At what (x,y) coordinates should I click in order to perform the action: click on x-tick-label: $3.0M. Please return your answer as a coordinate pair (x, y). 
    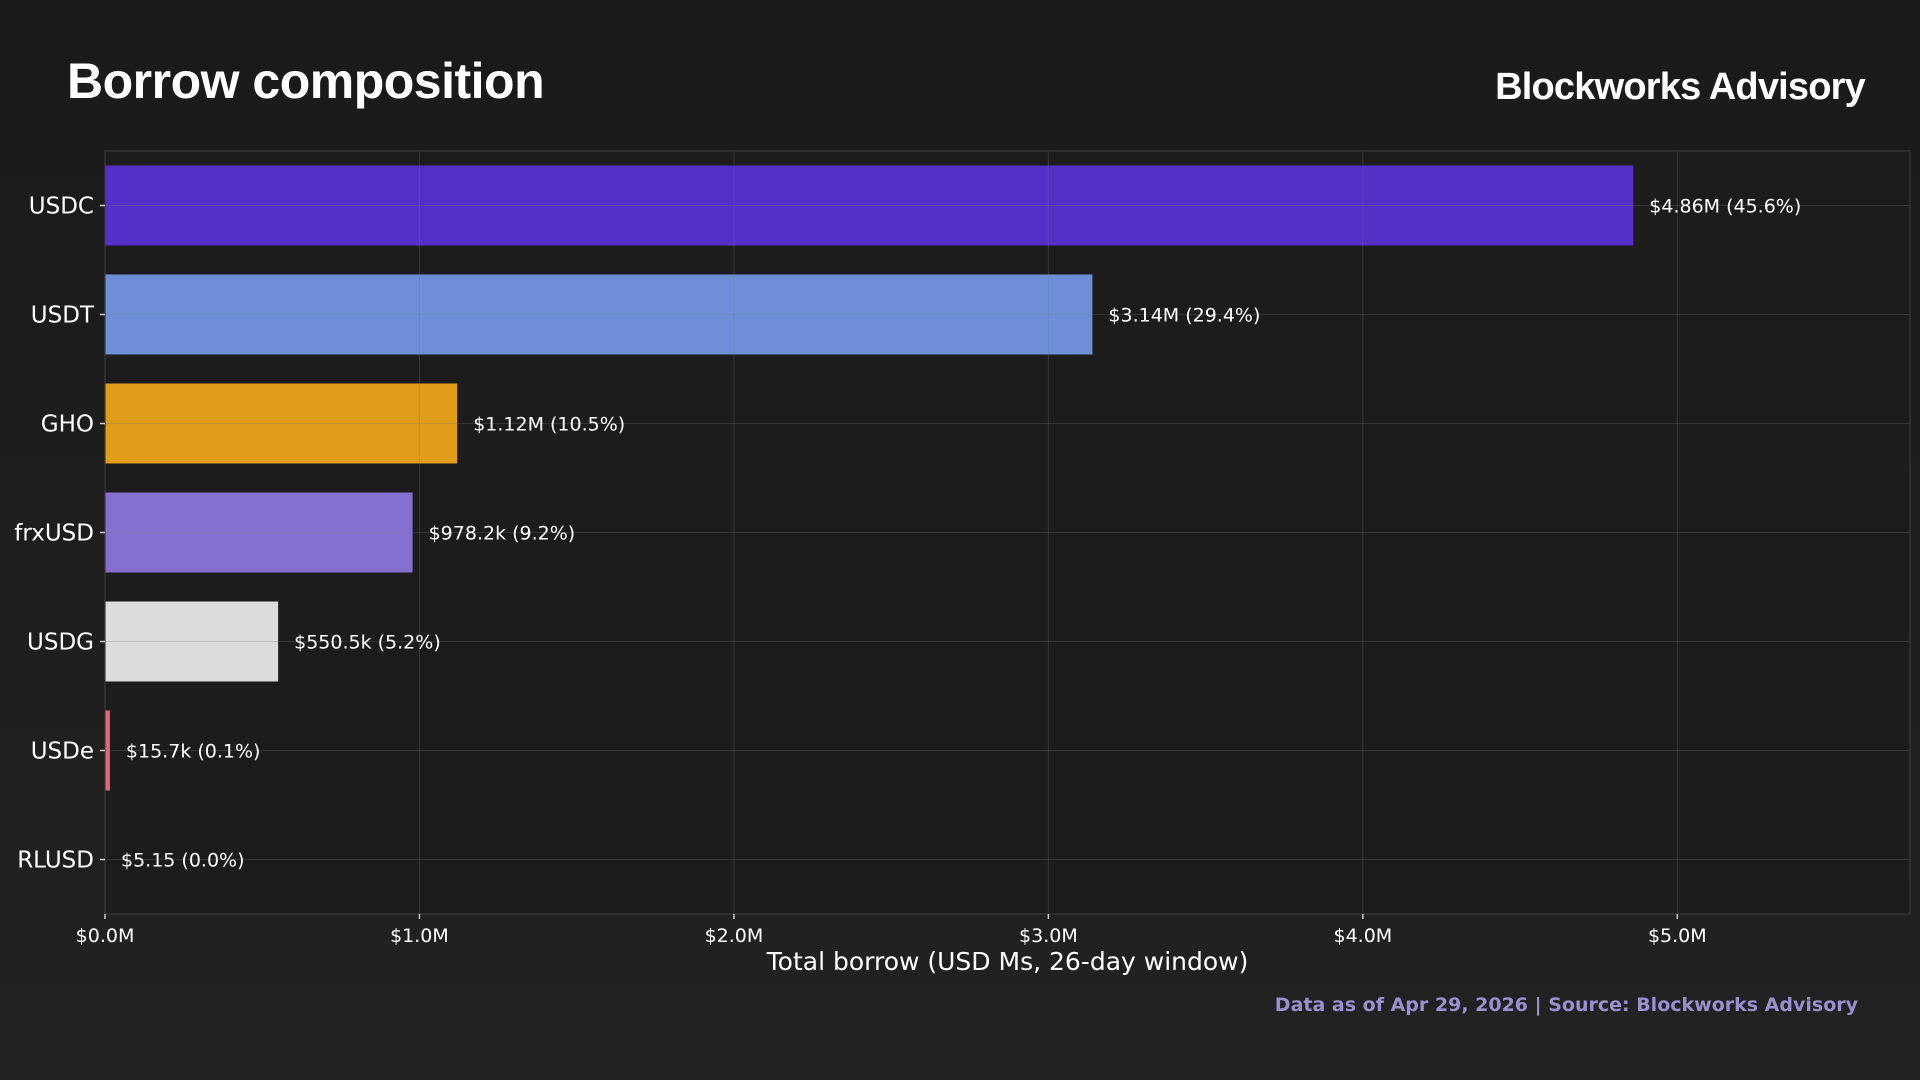
    Looking at the image, I should click on (1048, 936).